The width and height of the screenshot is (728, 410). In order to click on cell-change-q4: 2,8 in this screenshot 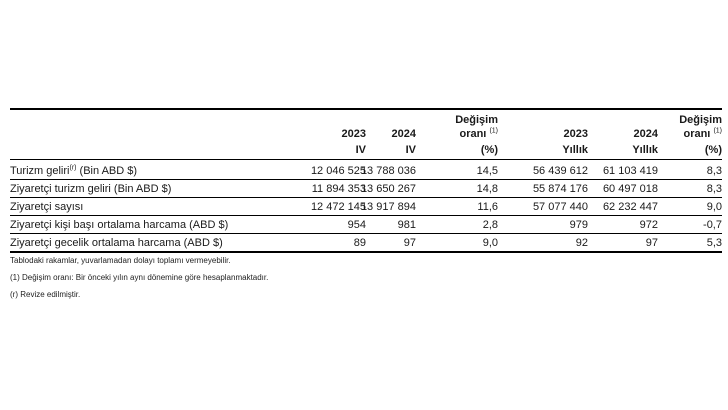, I will do `click(490, 225)`.